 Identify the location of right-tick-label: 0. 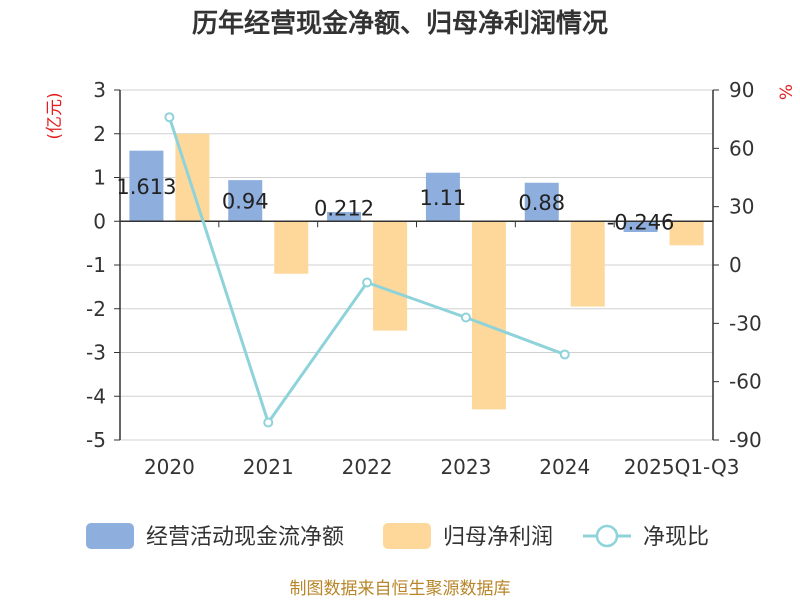
(735, 265).